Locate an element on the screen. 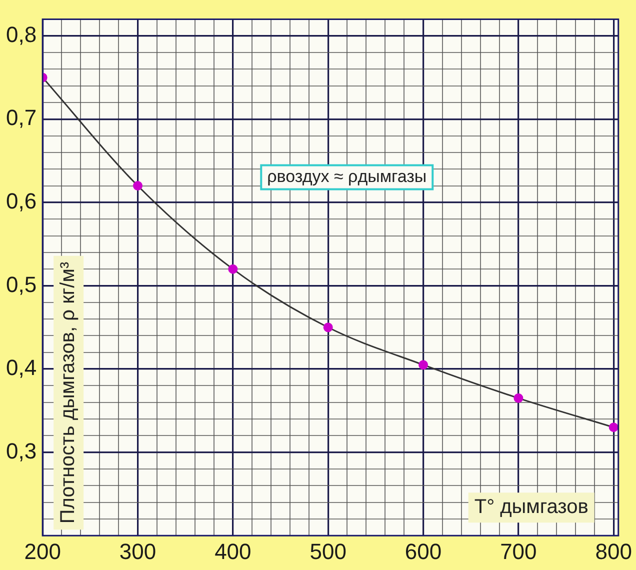  y-tick-label: 0,5 is located at coordinates (21, 284).